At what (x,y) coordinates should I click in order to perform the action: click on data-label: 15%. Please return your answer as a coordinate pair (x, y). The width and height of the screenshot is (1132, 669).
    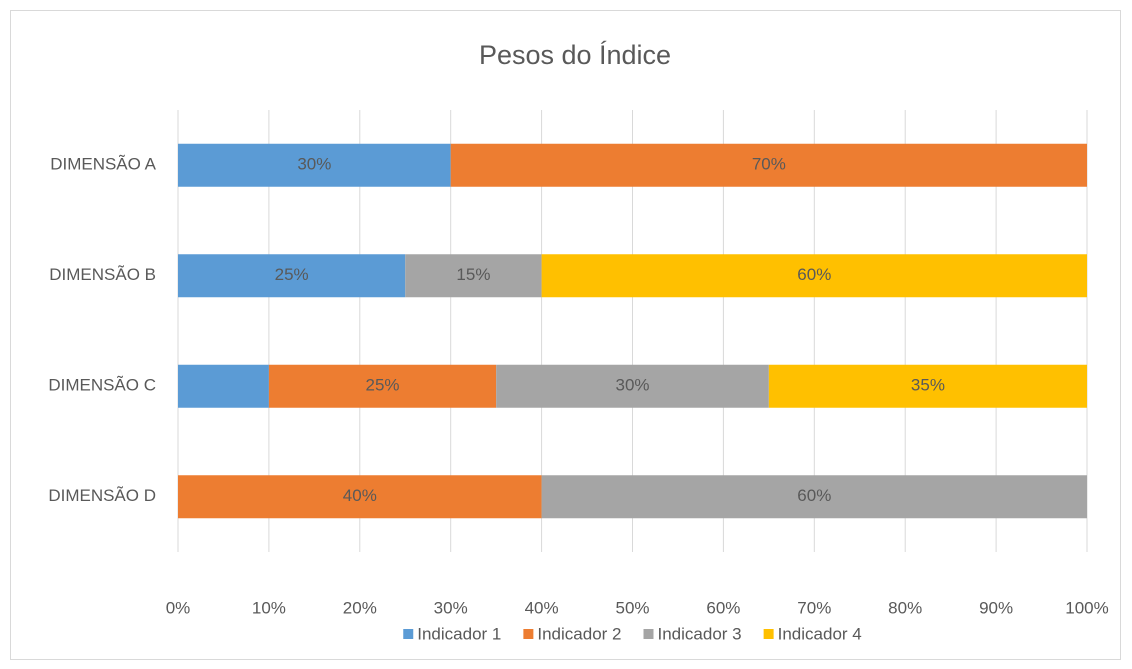
    Looking at the image, I should click on (473, 274).